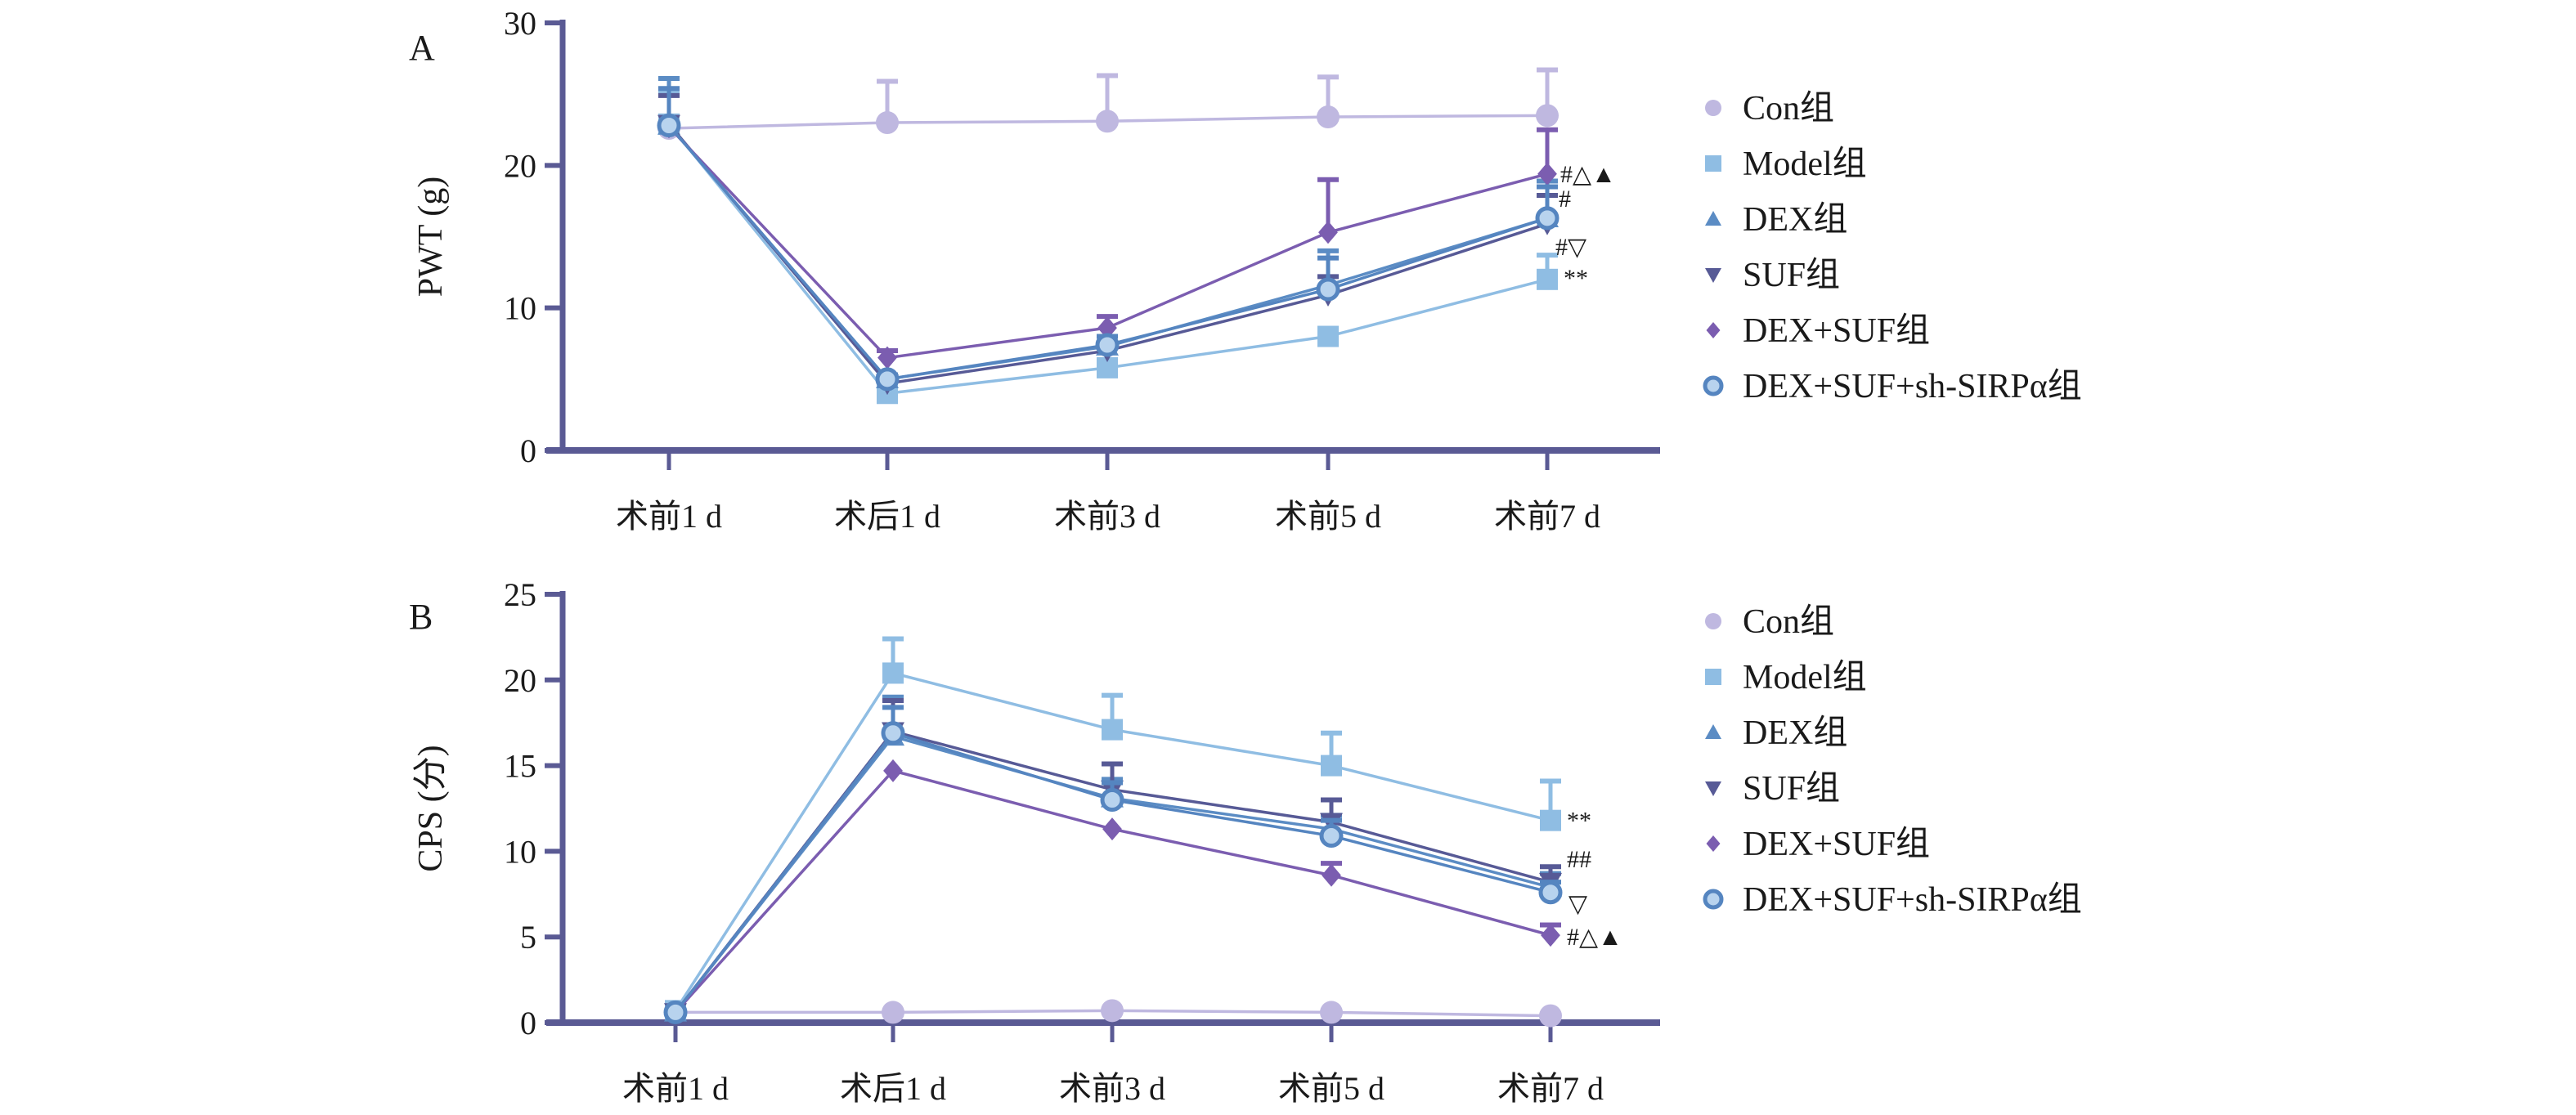 The height and width of the screenshot is (1115, 2576). I want to click on significance-annotation: ##, so click(1579, 859).